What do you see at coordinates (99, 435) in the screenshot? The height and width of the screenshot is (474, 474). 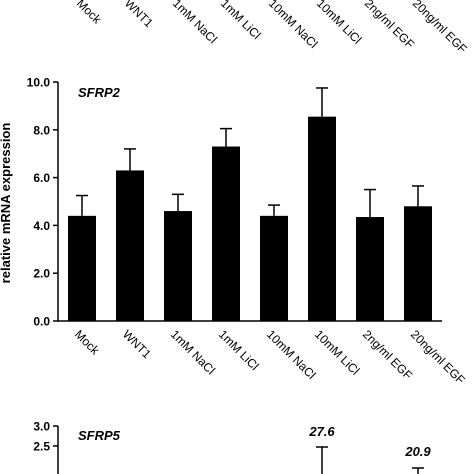 I see `sfrp5-title: SFRP5` at bounding box center [99, 435].